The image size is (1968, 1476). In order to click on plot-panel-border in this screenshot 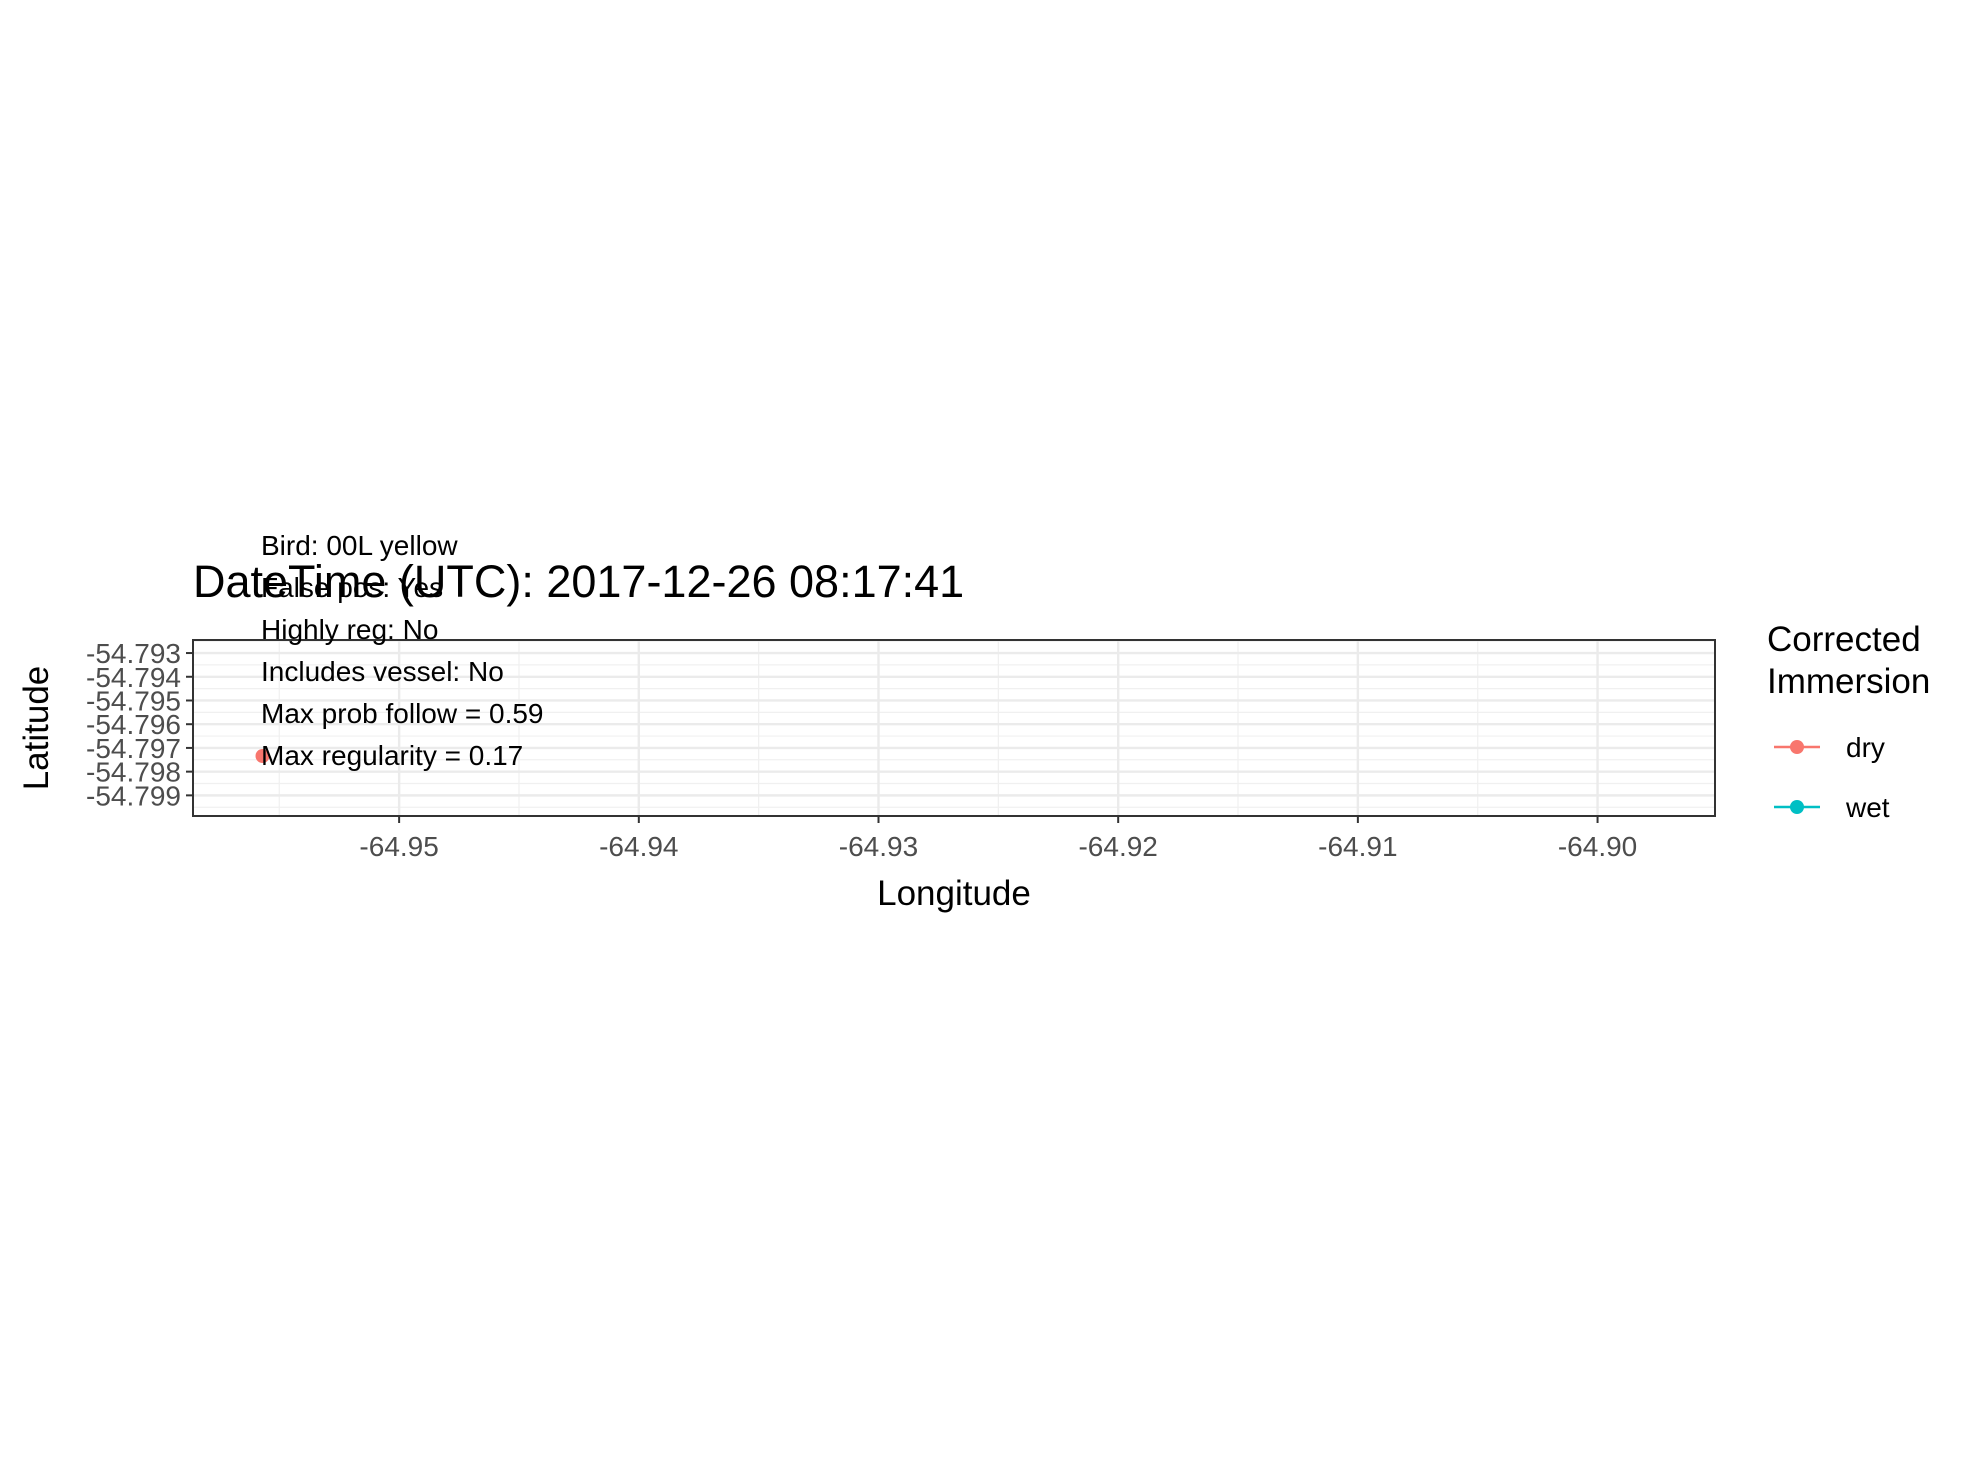, I will do `click(954, 728)`.